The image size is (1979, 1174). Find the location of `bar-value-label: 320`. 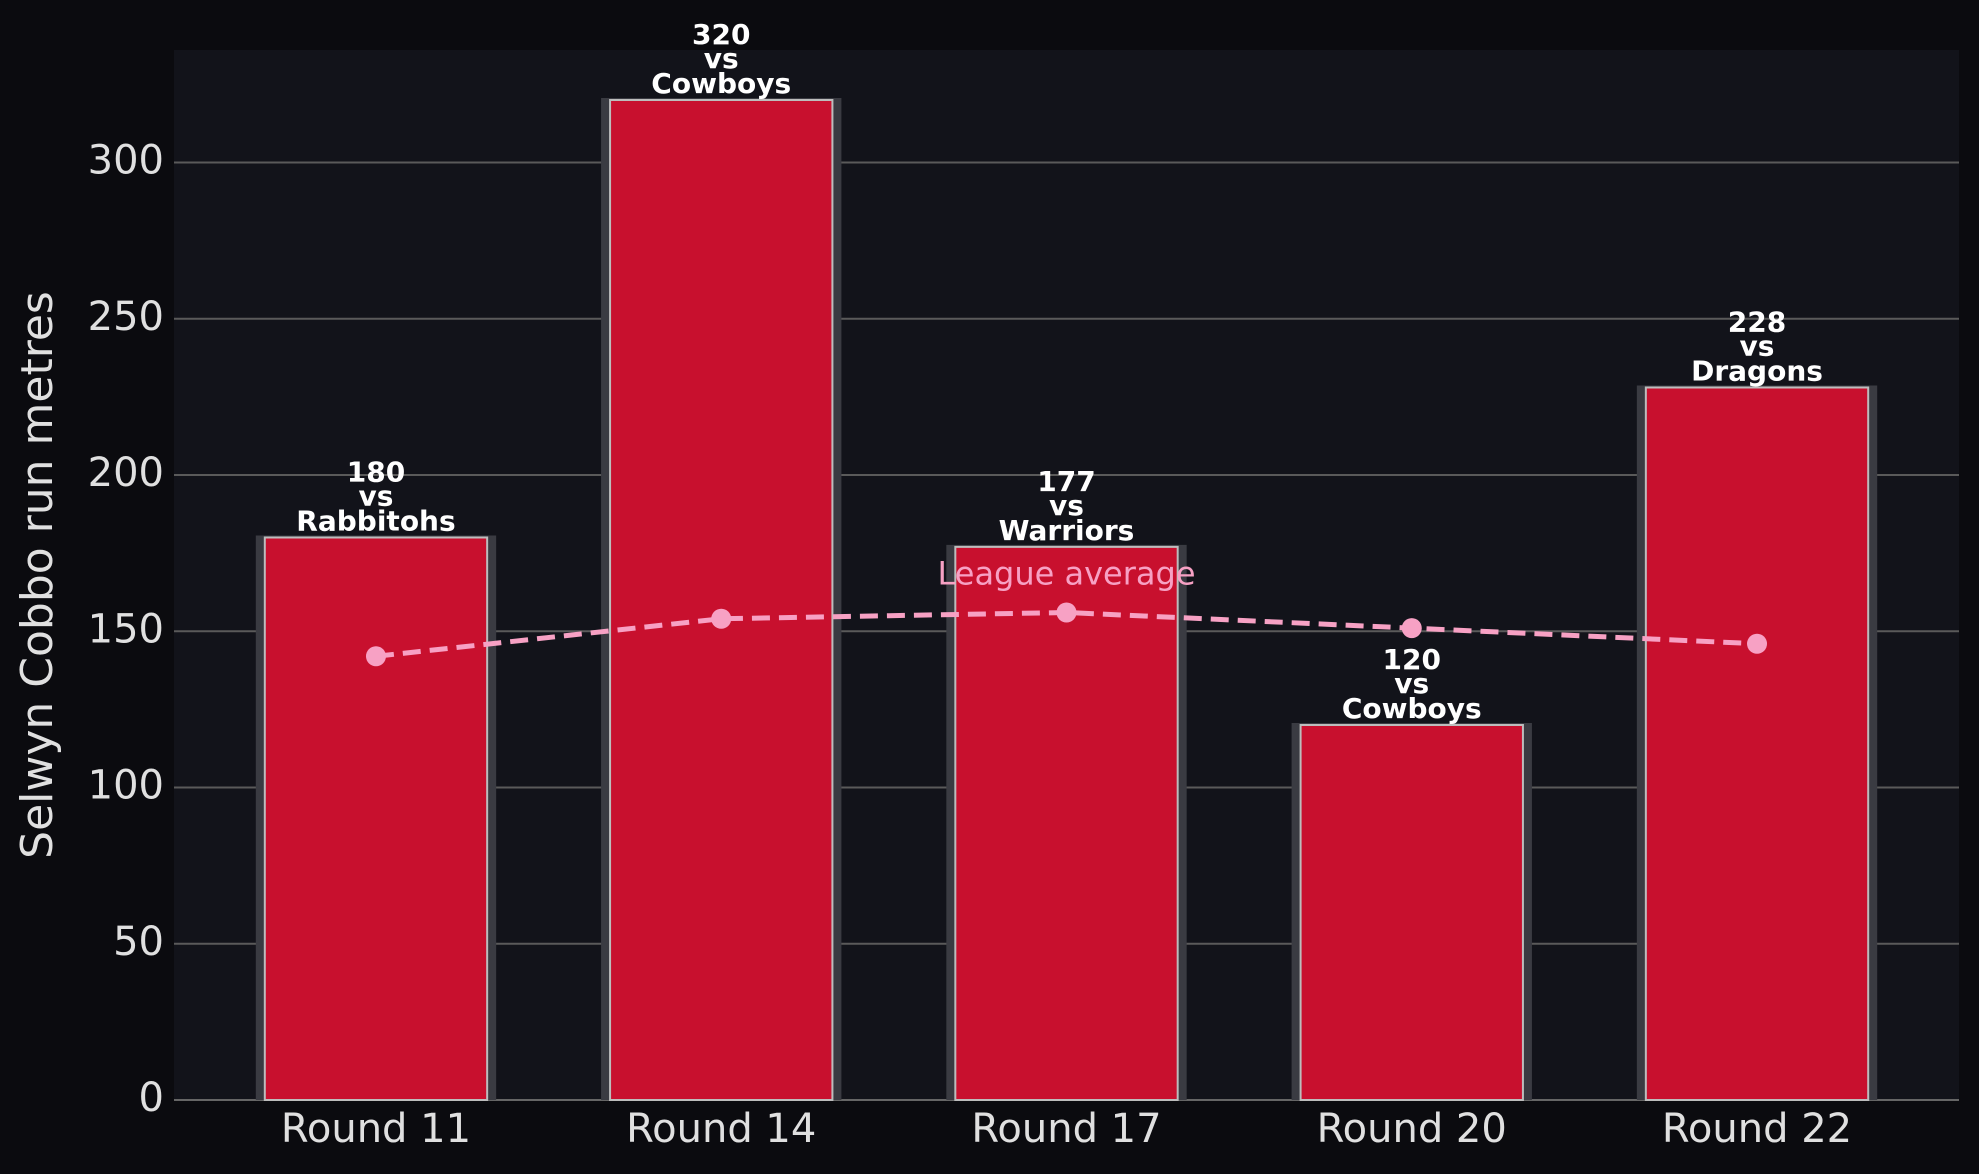

bar-value-label: 320 is located at coordinates (721, 34).